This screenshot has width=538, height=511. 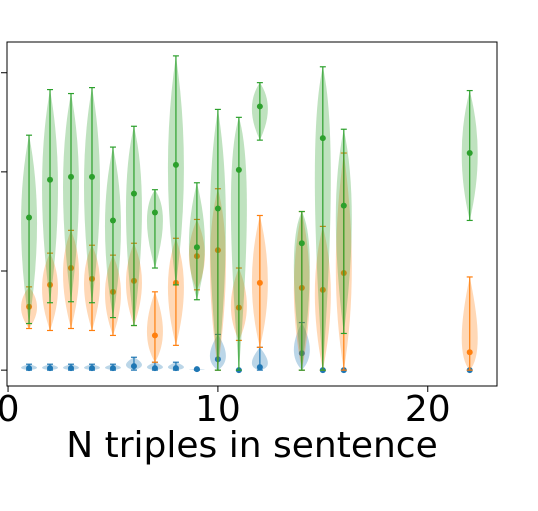 What do you see at coordinates (218, 409) in the screenshot?
I see `x-tick-label: 10` at bounding box center [218, 409].